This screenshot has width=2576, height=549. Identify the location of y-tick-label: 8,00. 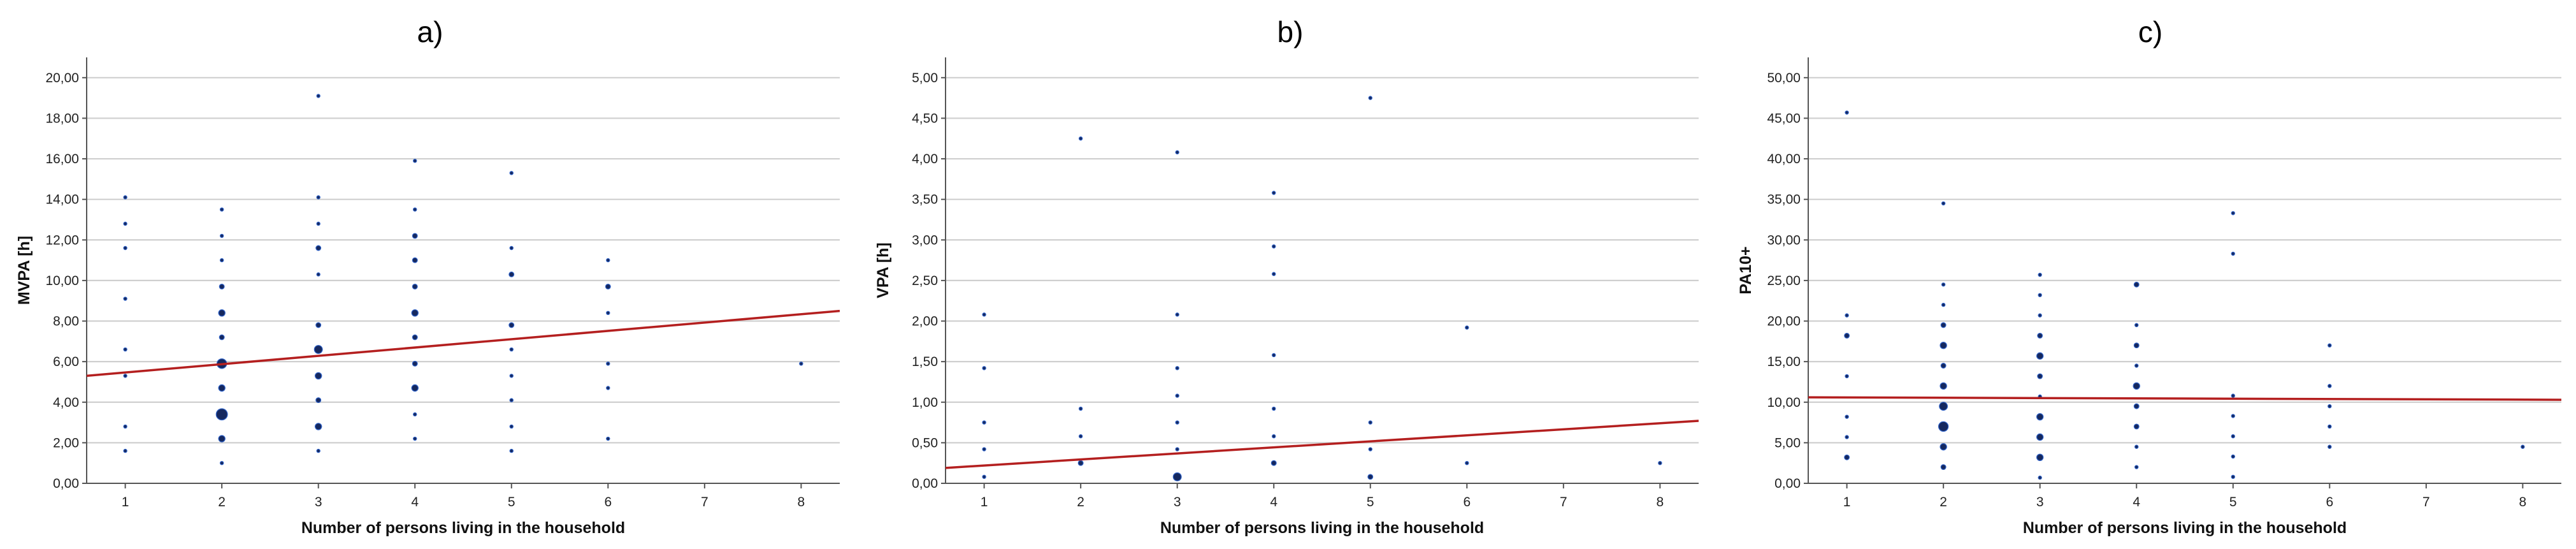
(66, 321).